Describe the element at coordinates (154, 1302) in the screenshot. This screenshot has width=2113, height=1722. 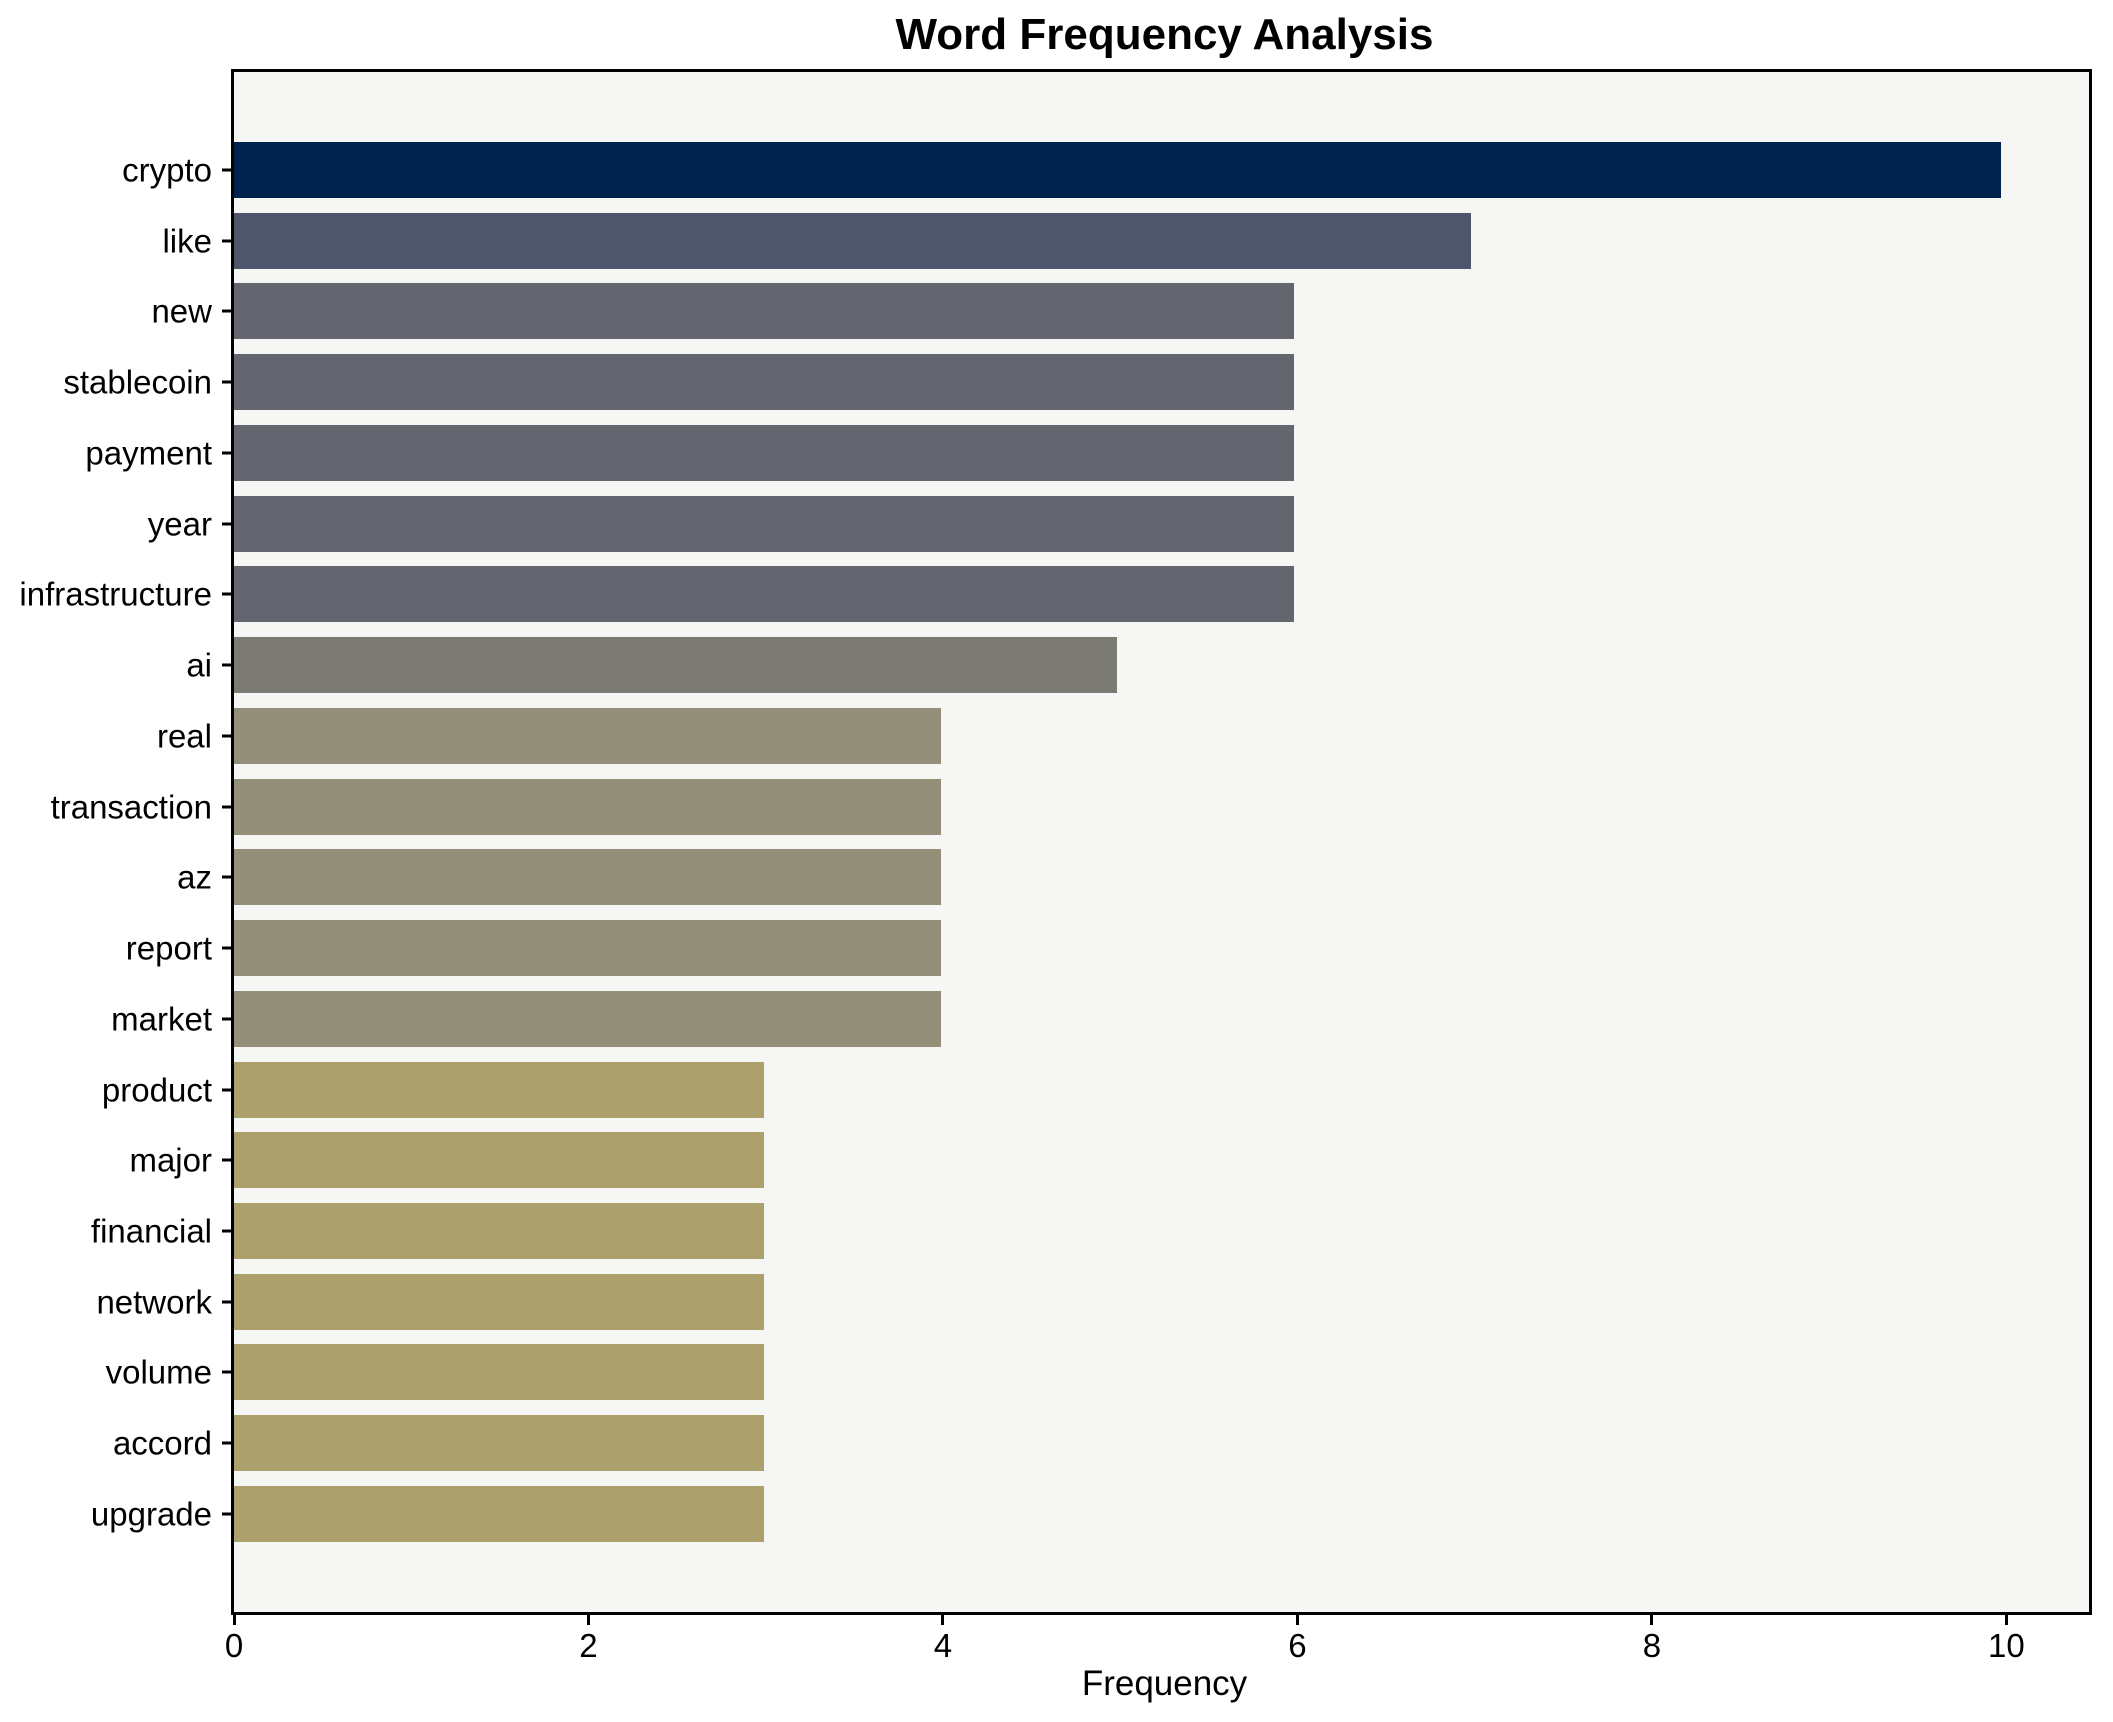
I see `y-axis-category-label: network` at that location.